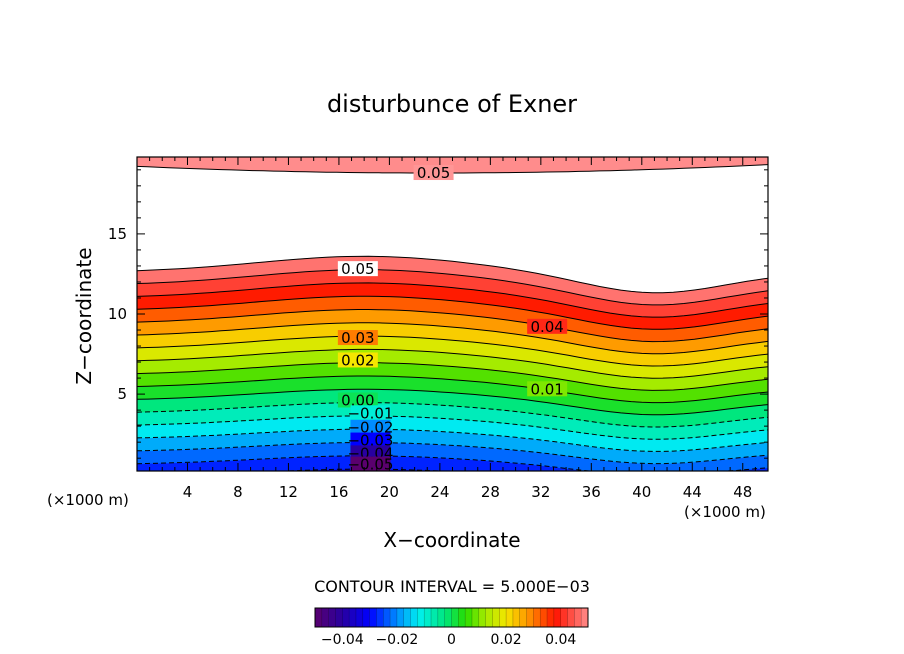  I want to click on x-unit-left: (×1000 m), so click(88, 500).